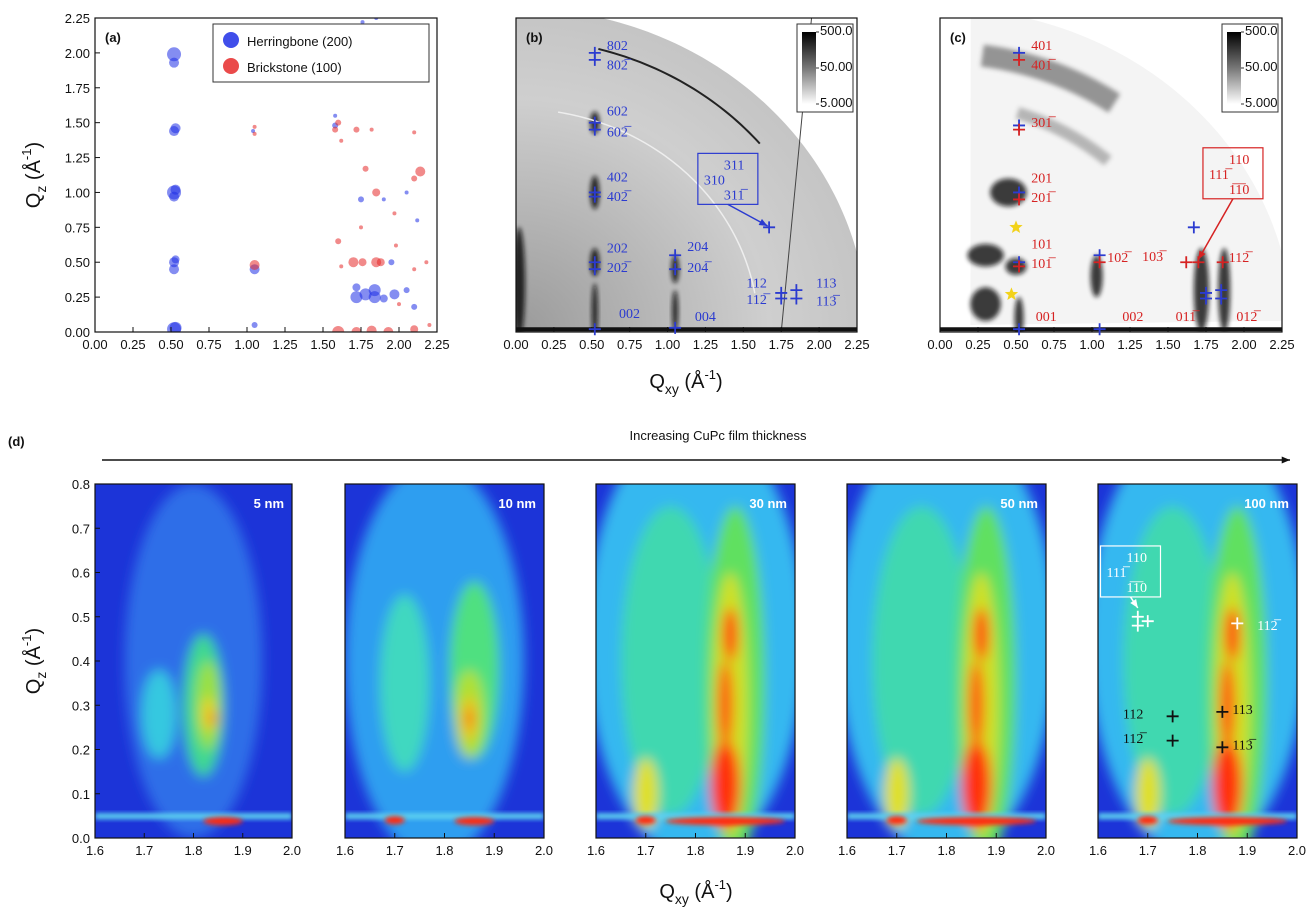 This screenshot has width=1315, height=910. What do you see at coordinates (81, 484) in the screenshot?
I see `y-tick-label: 0.8` at bounding box center [81, 484].